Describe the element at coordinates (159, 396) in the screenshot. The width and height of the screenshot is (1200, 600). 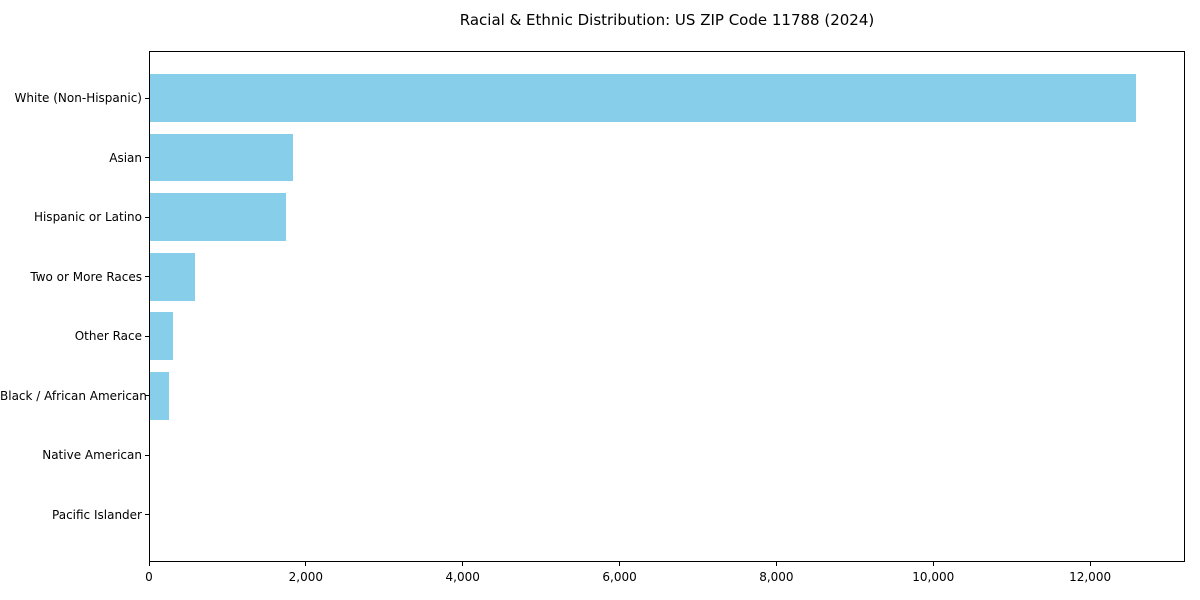
I see `bar-black-african-american` at that location.